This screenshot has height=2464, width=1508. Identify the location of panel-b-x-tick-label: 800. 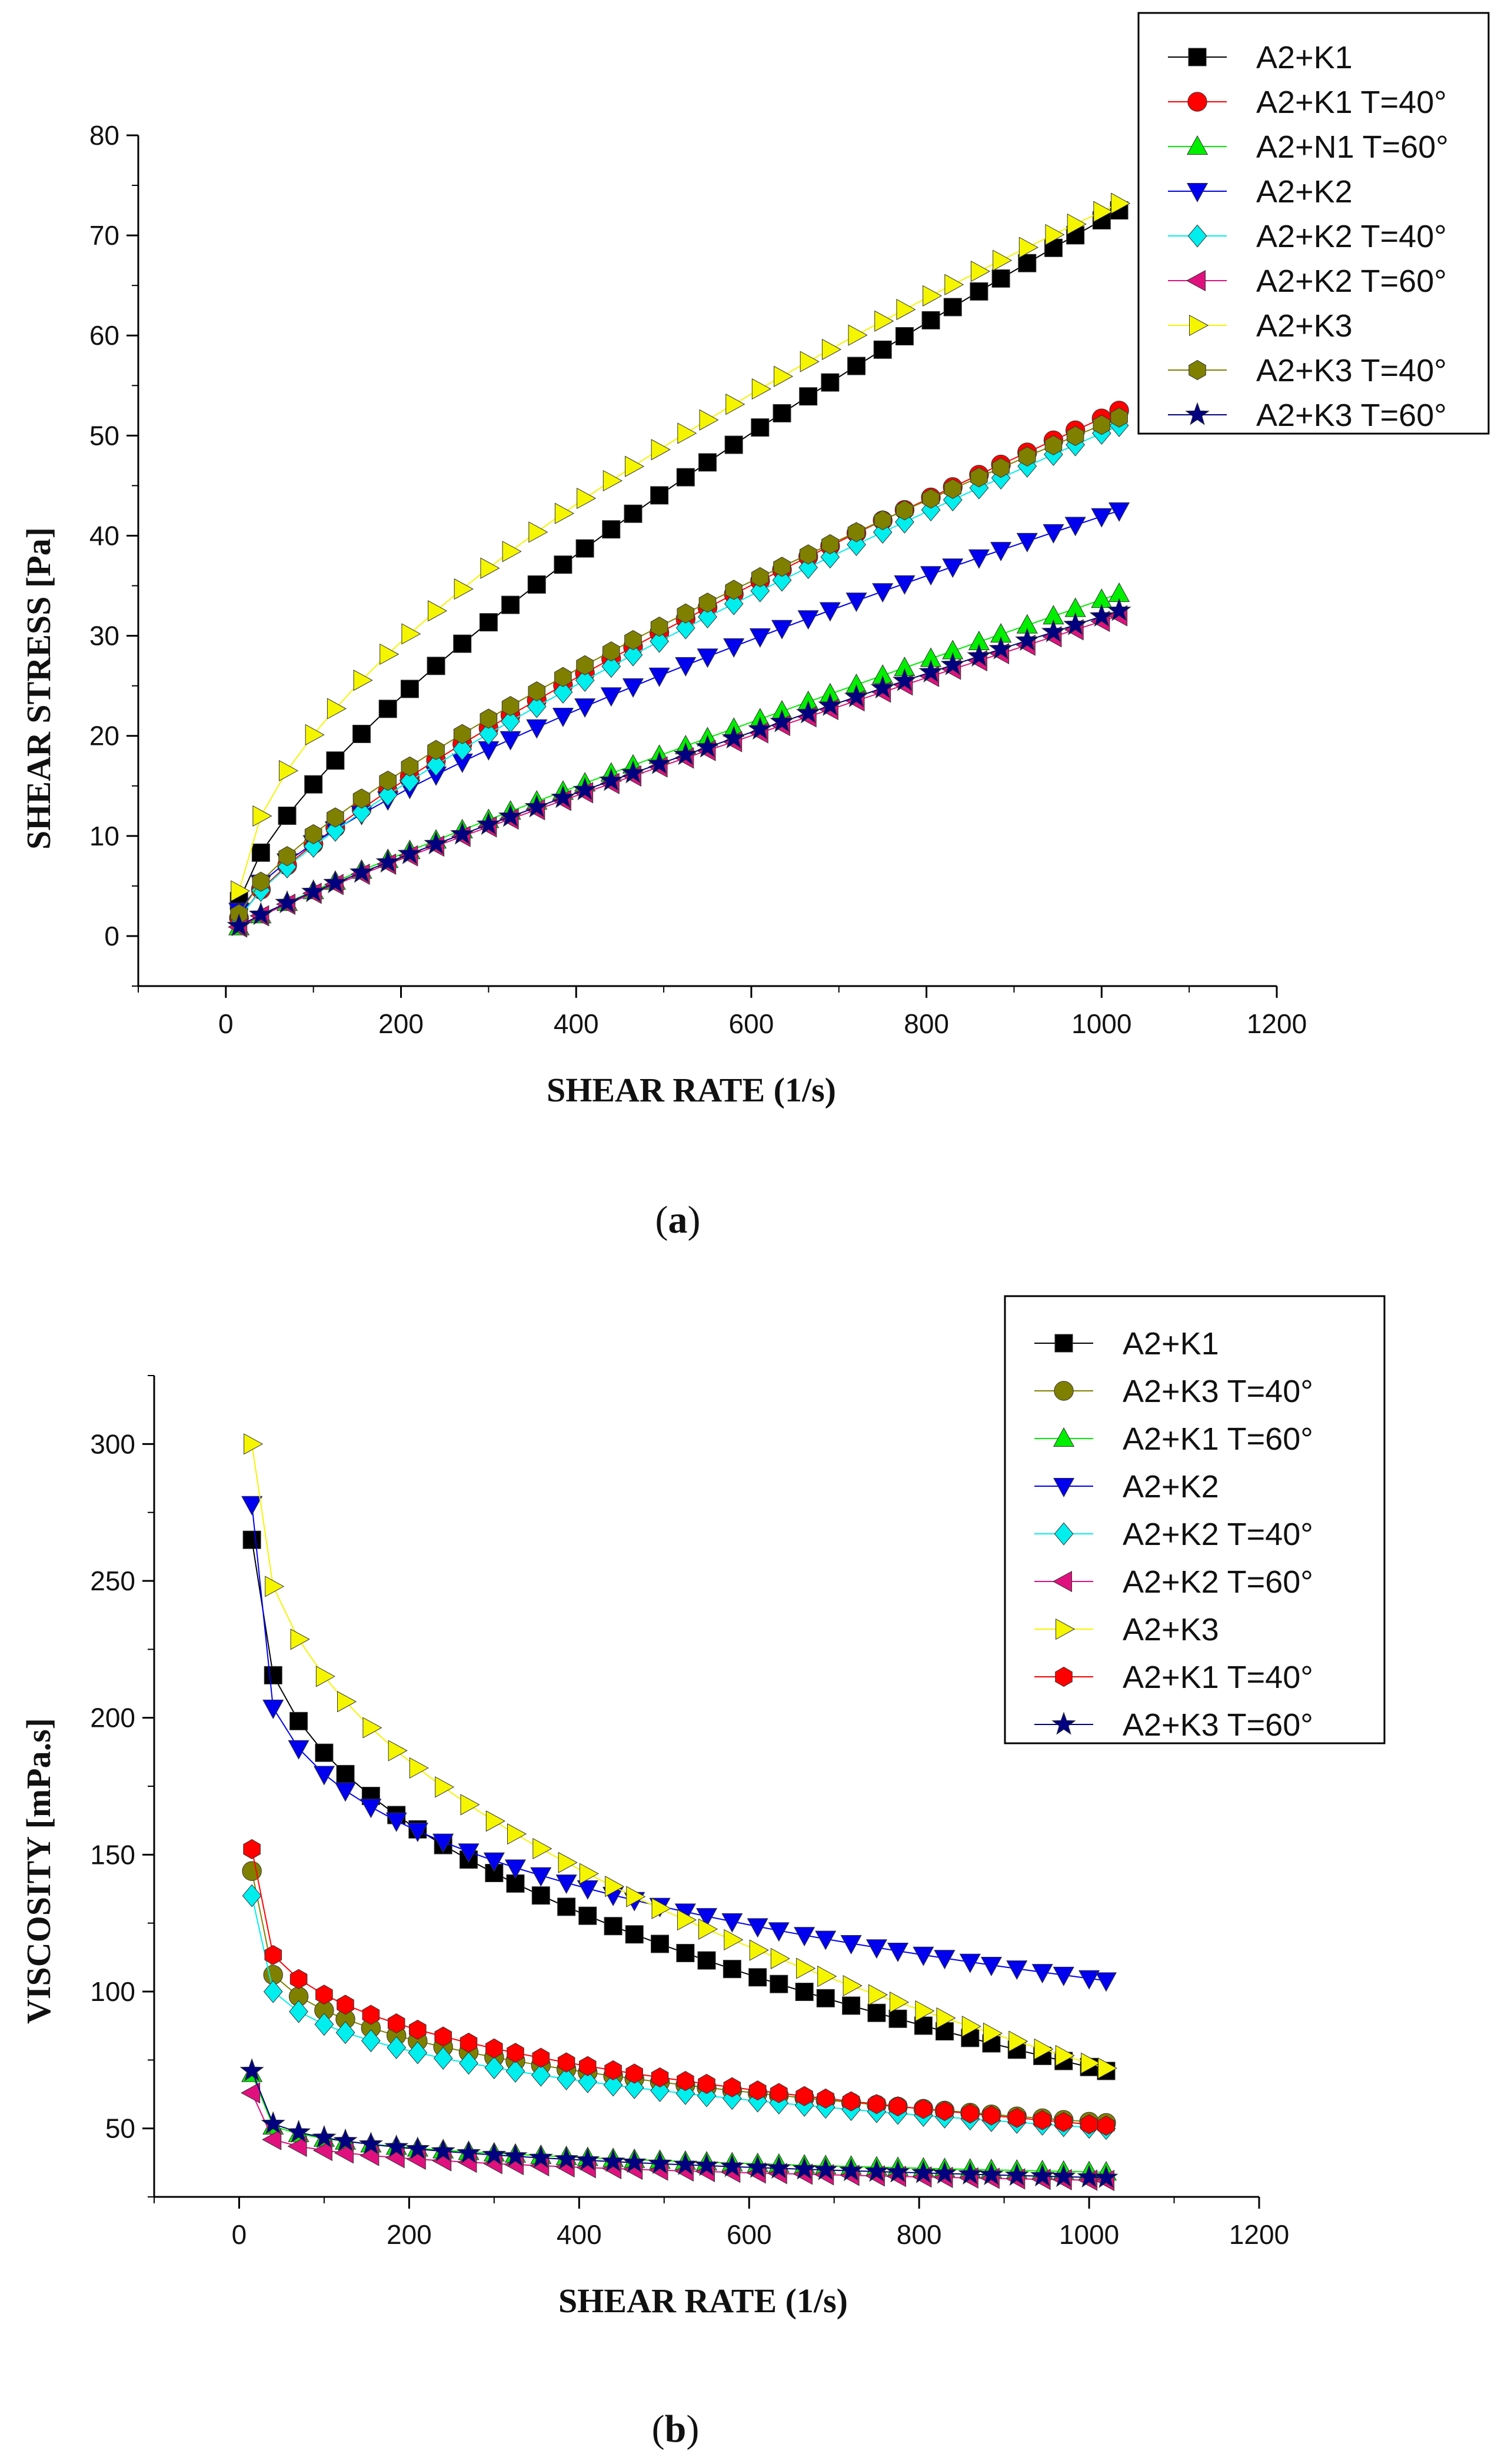
(920, 2234).